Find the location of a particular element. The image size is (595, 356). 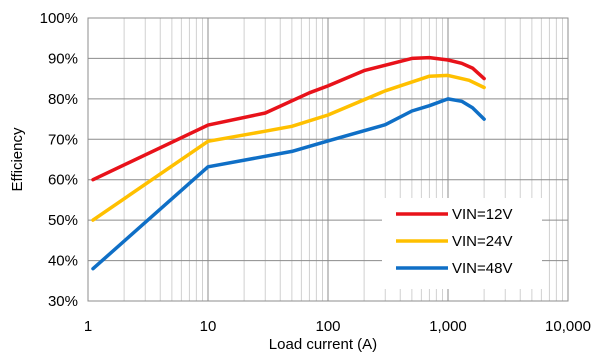

x-tick-label: 10 is located at coordinates (208, 326).